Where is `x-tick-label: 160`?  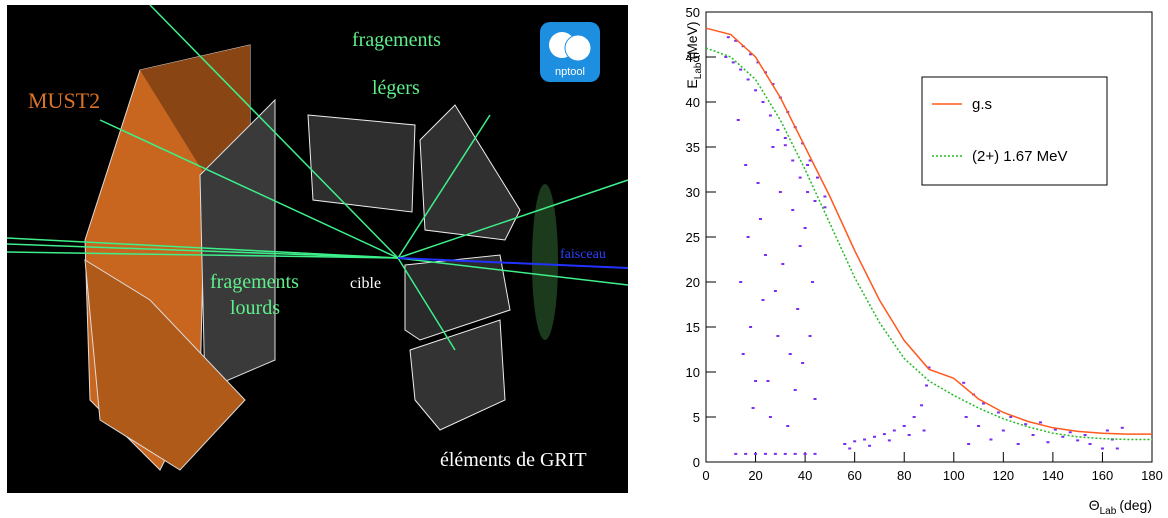
x-tick-label: 160 is located at coordinates (1103, 475).